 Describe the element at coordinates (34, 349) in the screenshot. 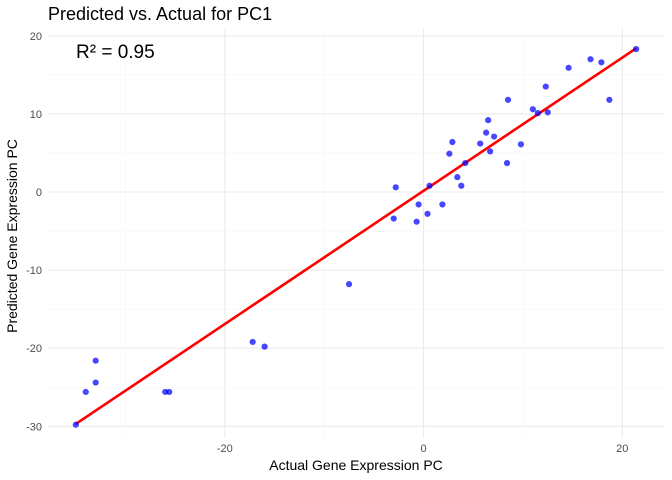

I see `y-tick-label: -20` at that location.